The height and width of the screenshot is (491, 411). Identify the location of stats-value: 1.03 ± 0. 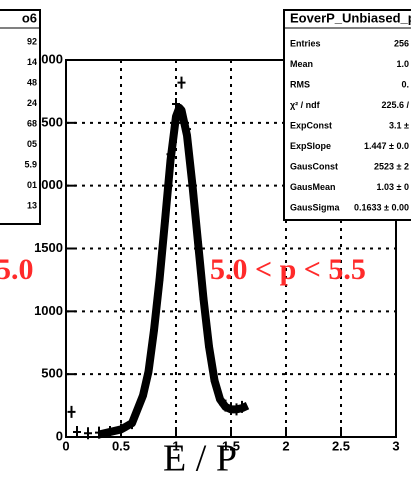
(393, 187).